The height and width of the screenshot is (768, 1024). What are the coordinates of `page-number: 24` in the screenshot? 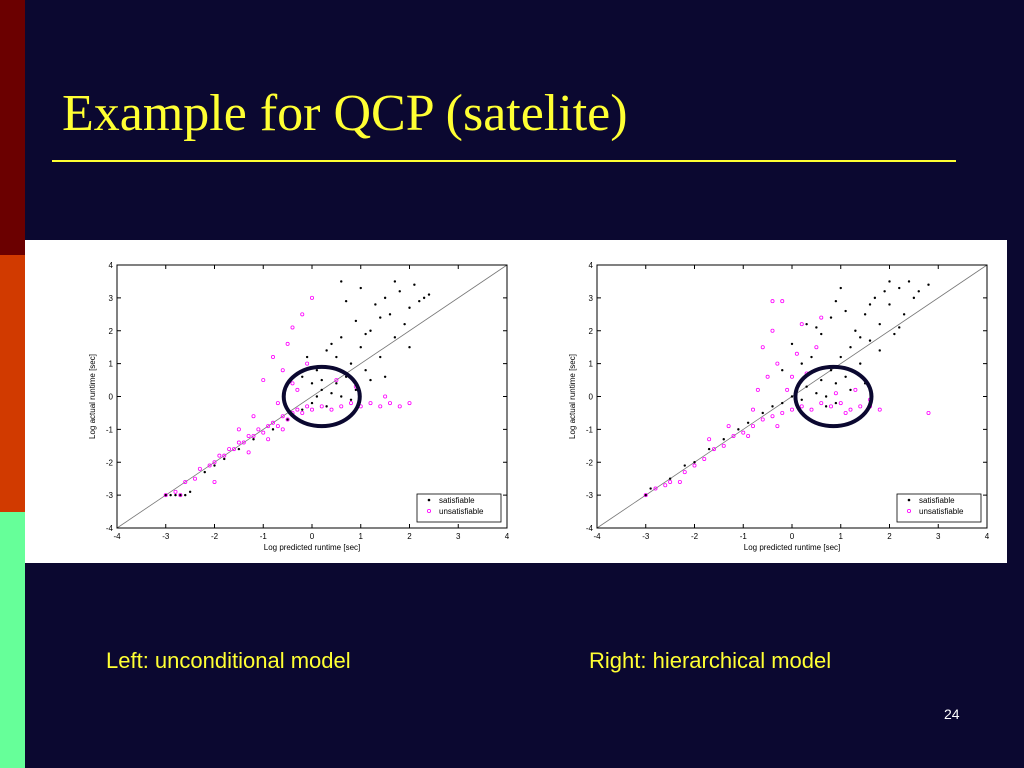 It's located at (952, 714).